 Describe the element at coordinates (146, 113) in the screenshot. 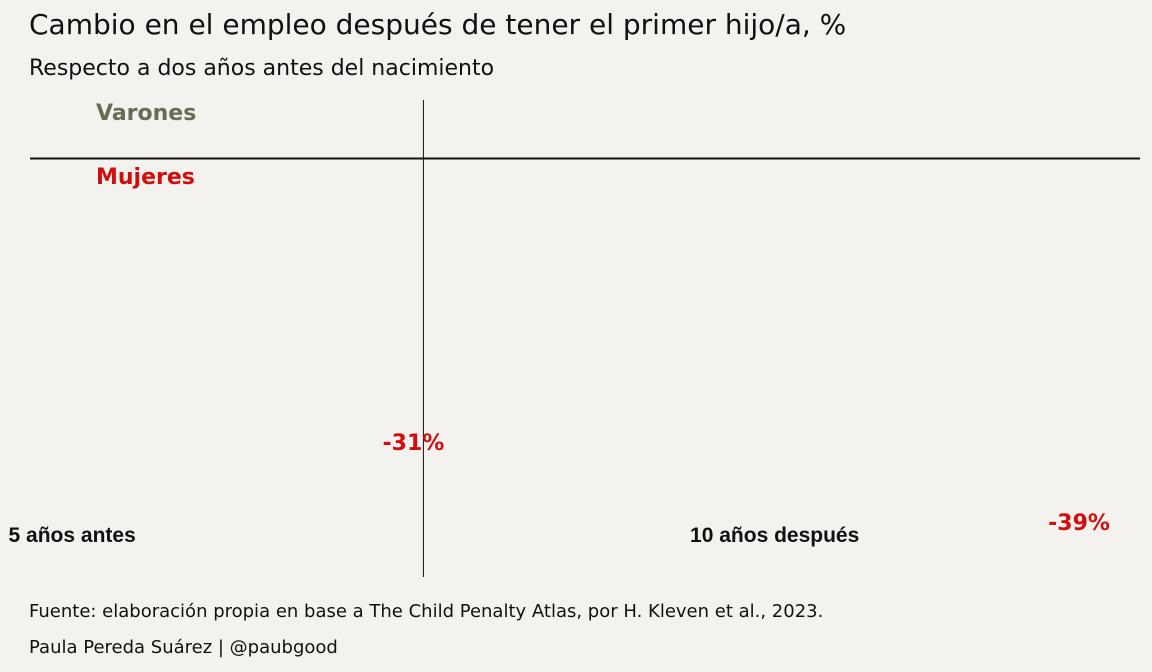

I see `series-label-varones: Varones` at that location.